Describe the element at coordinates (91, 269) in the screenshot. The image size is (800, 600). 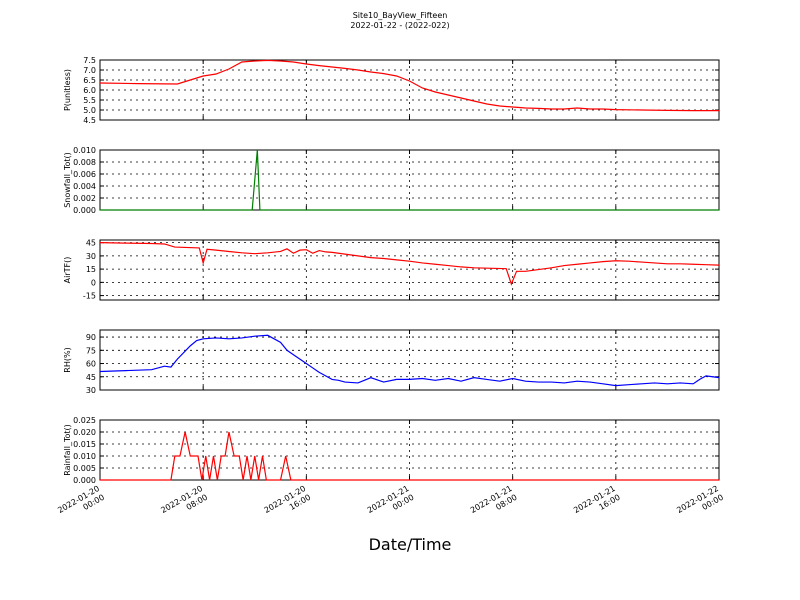
I see `panel-2-ytick-label: 15` at that location.